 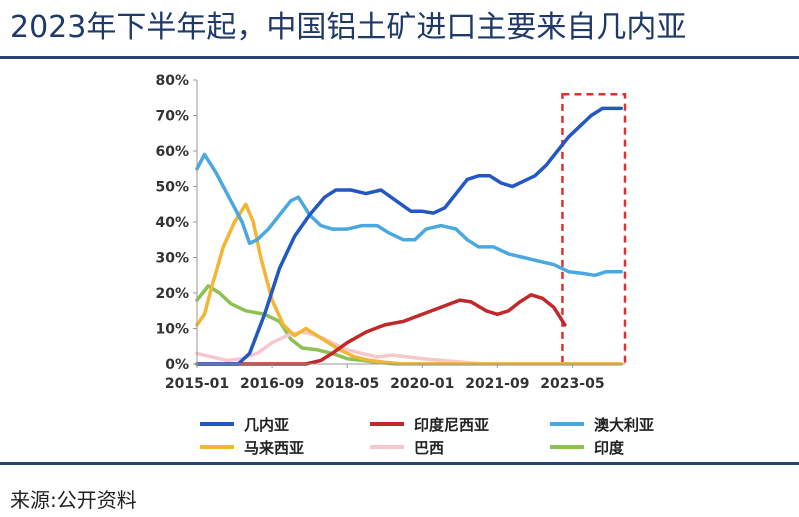 What do you see at coordinates (572, 384) in the screenshot?
I see `x-tick-label: 2023-05` at bounding box center [572, 384].